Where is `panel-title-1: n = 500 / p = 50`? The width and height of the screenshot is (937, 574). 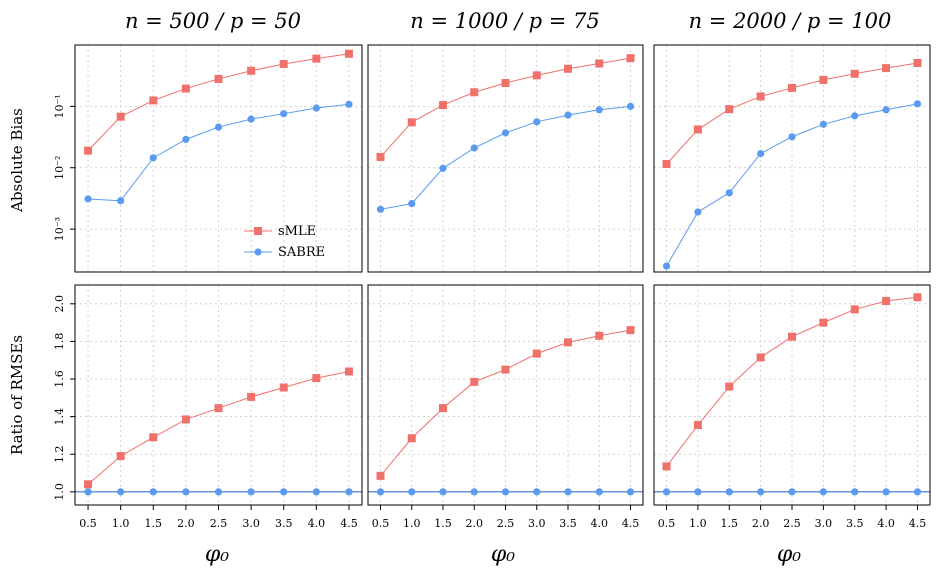
panel-title-1: n = 500 / p = 50 is located at coordinates (213, 21).